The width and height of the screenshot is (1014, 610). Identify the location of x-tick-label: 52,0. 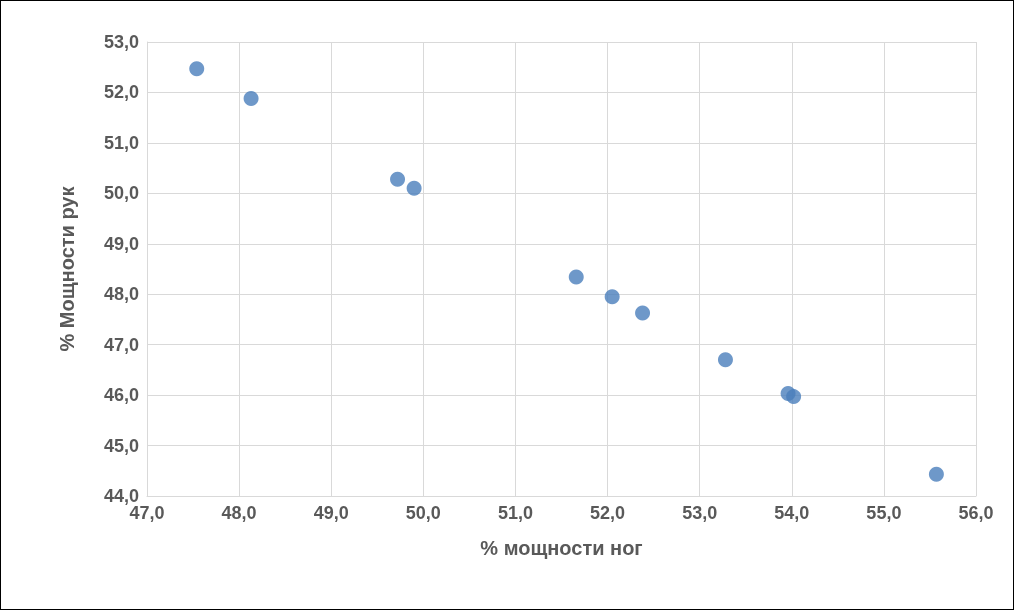
(608, 513).